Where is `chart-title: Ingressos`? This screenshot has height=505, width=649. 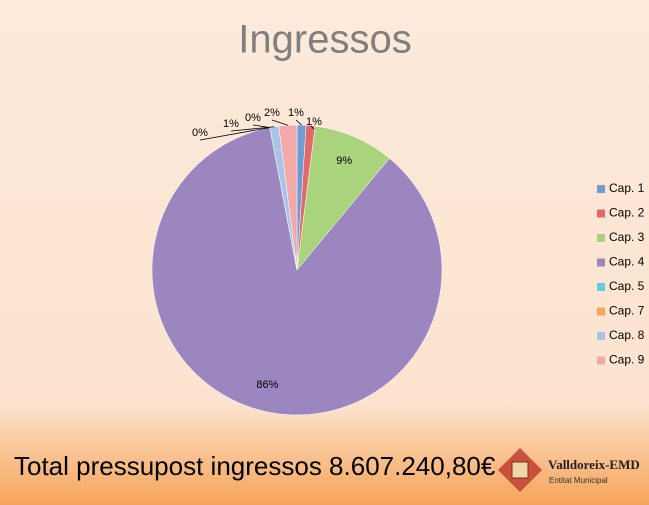
chart-title: Ingressos is located at coordinates (324, 40).